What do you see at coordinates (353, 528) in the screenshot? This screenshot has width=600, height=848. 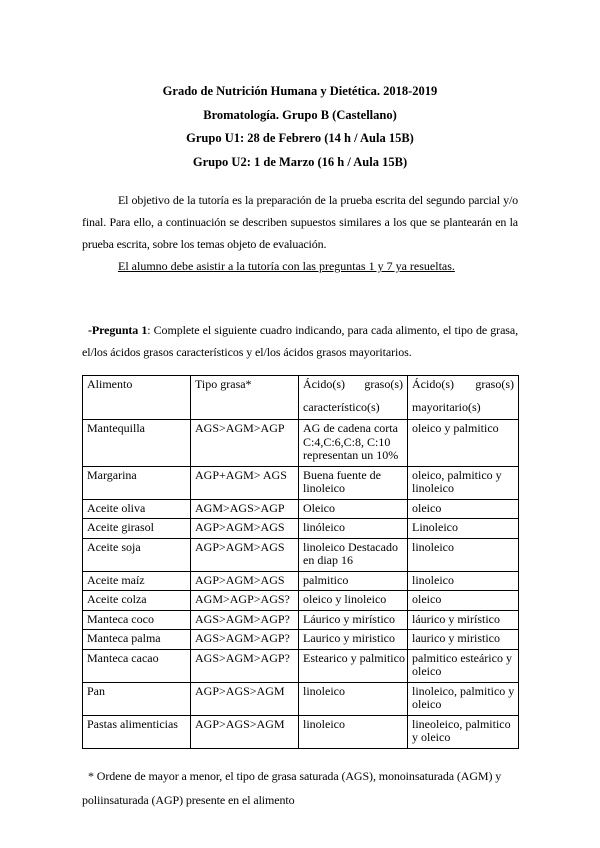 I see `table-cell: linóleico` at bounding box center [353, 528].